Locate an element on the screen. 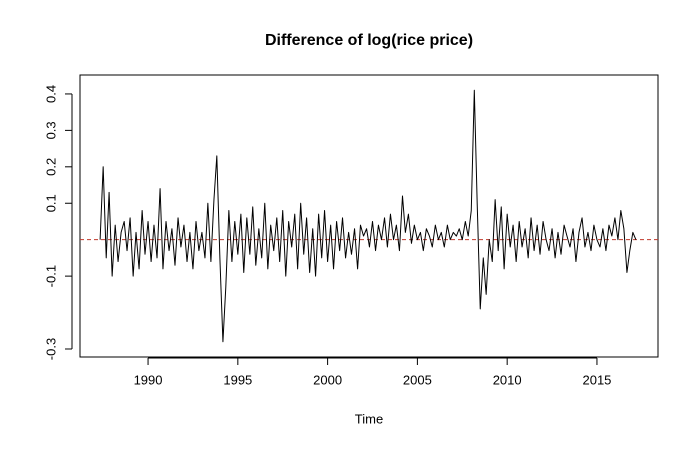  y-tick-label: -0.3 is located at coordinates (50, 349).